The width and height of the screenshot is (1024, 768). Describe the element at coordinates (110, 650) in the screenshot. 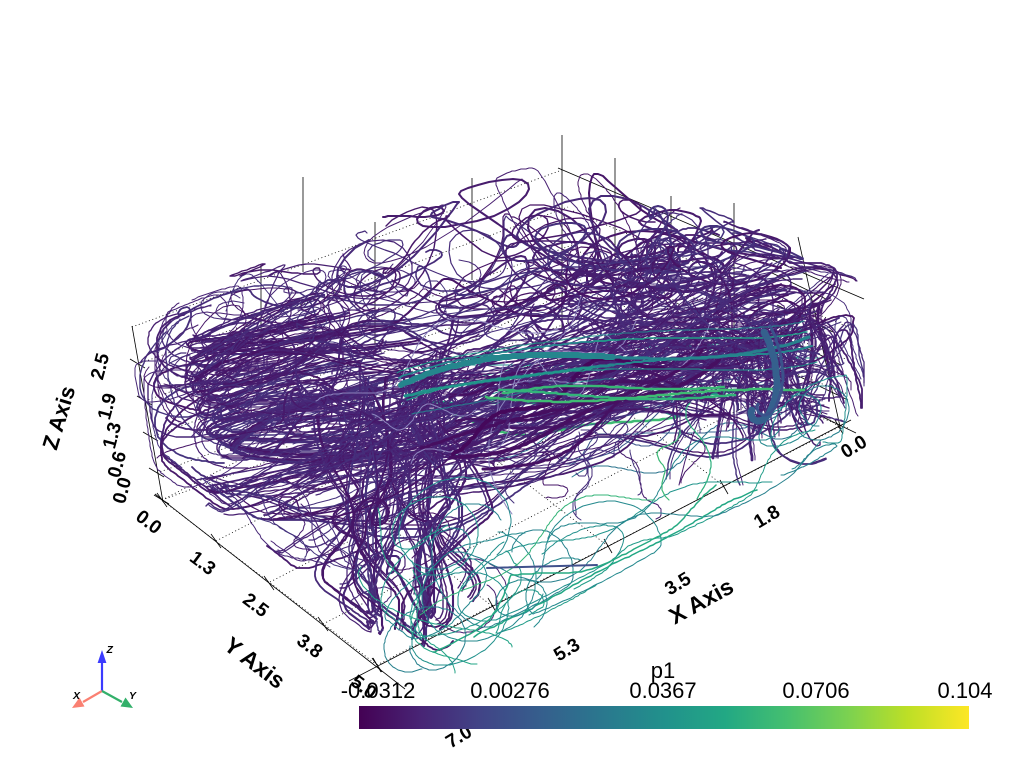

I see `svg-text: Z` at that location.